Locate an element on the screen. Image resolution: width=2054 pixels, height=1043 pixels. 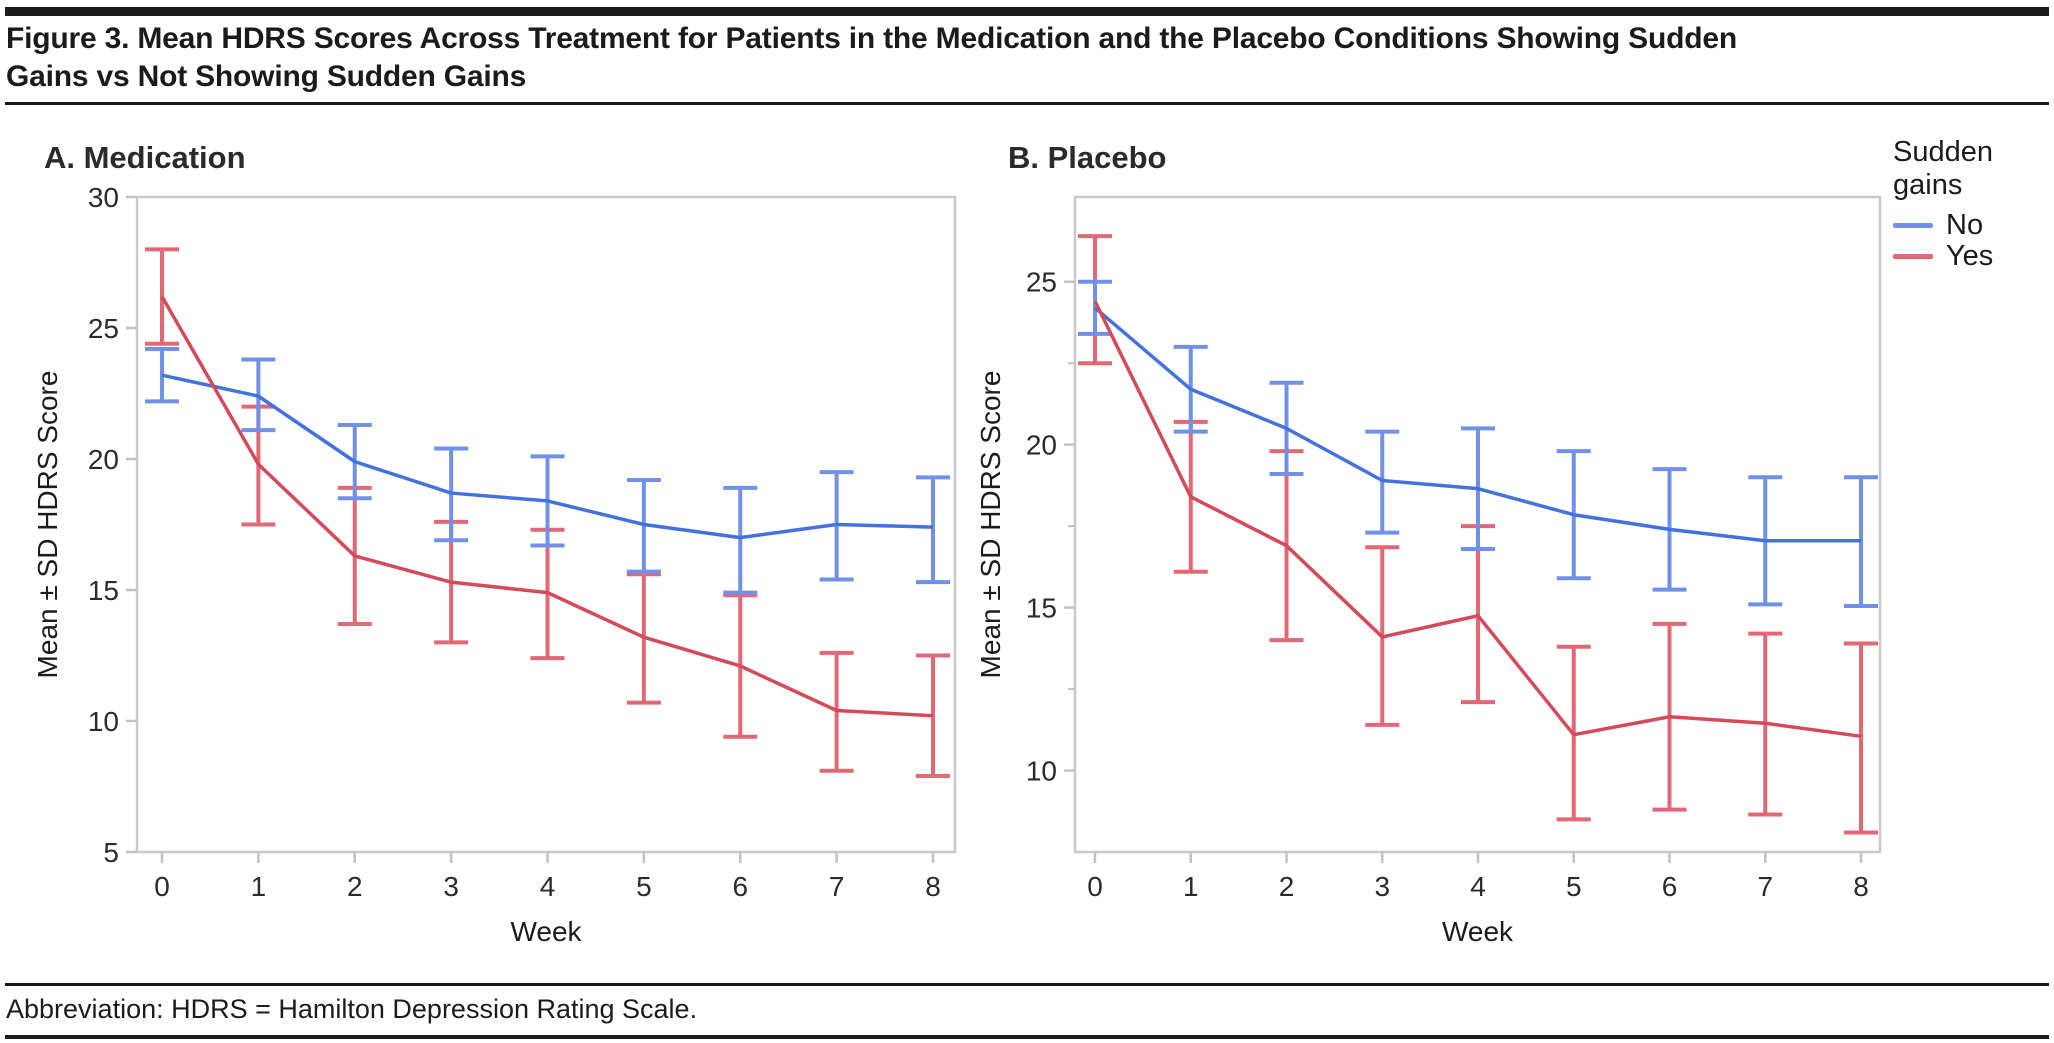
legend: Sudden gains No Yes is located at coordinates (1972, 204).